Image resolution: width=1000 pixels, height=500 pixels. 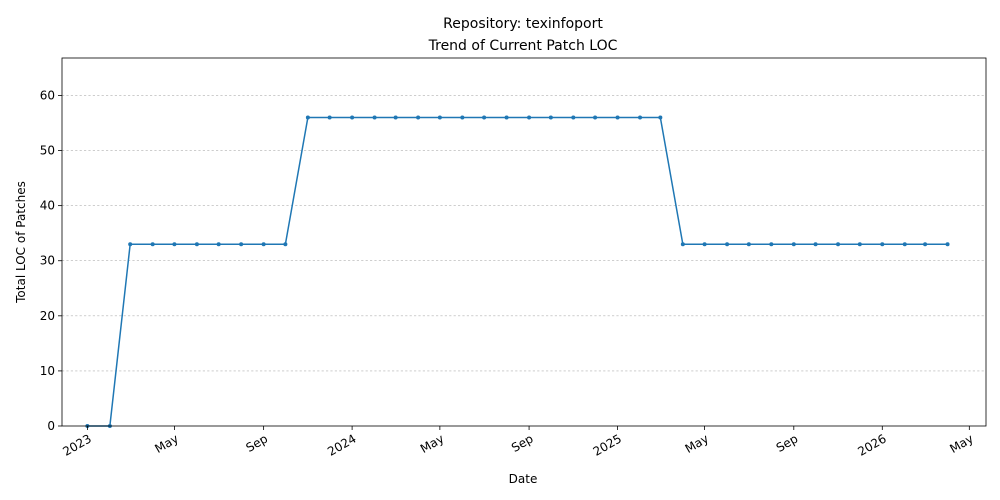 What do you see at coordinates (47, 151) in the screenshot?
I see `y-tick-label: 50` at bounding box center [47, 151].